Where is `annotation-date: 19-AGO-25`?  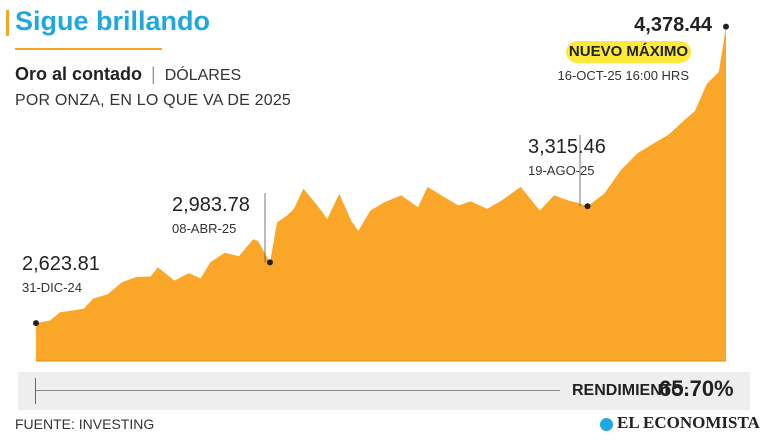 annotation-date: 19-AGO-25 is located at coordinates (561, 170).